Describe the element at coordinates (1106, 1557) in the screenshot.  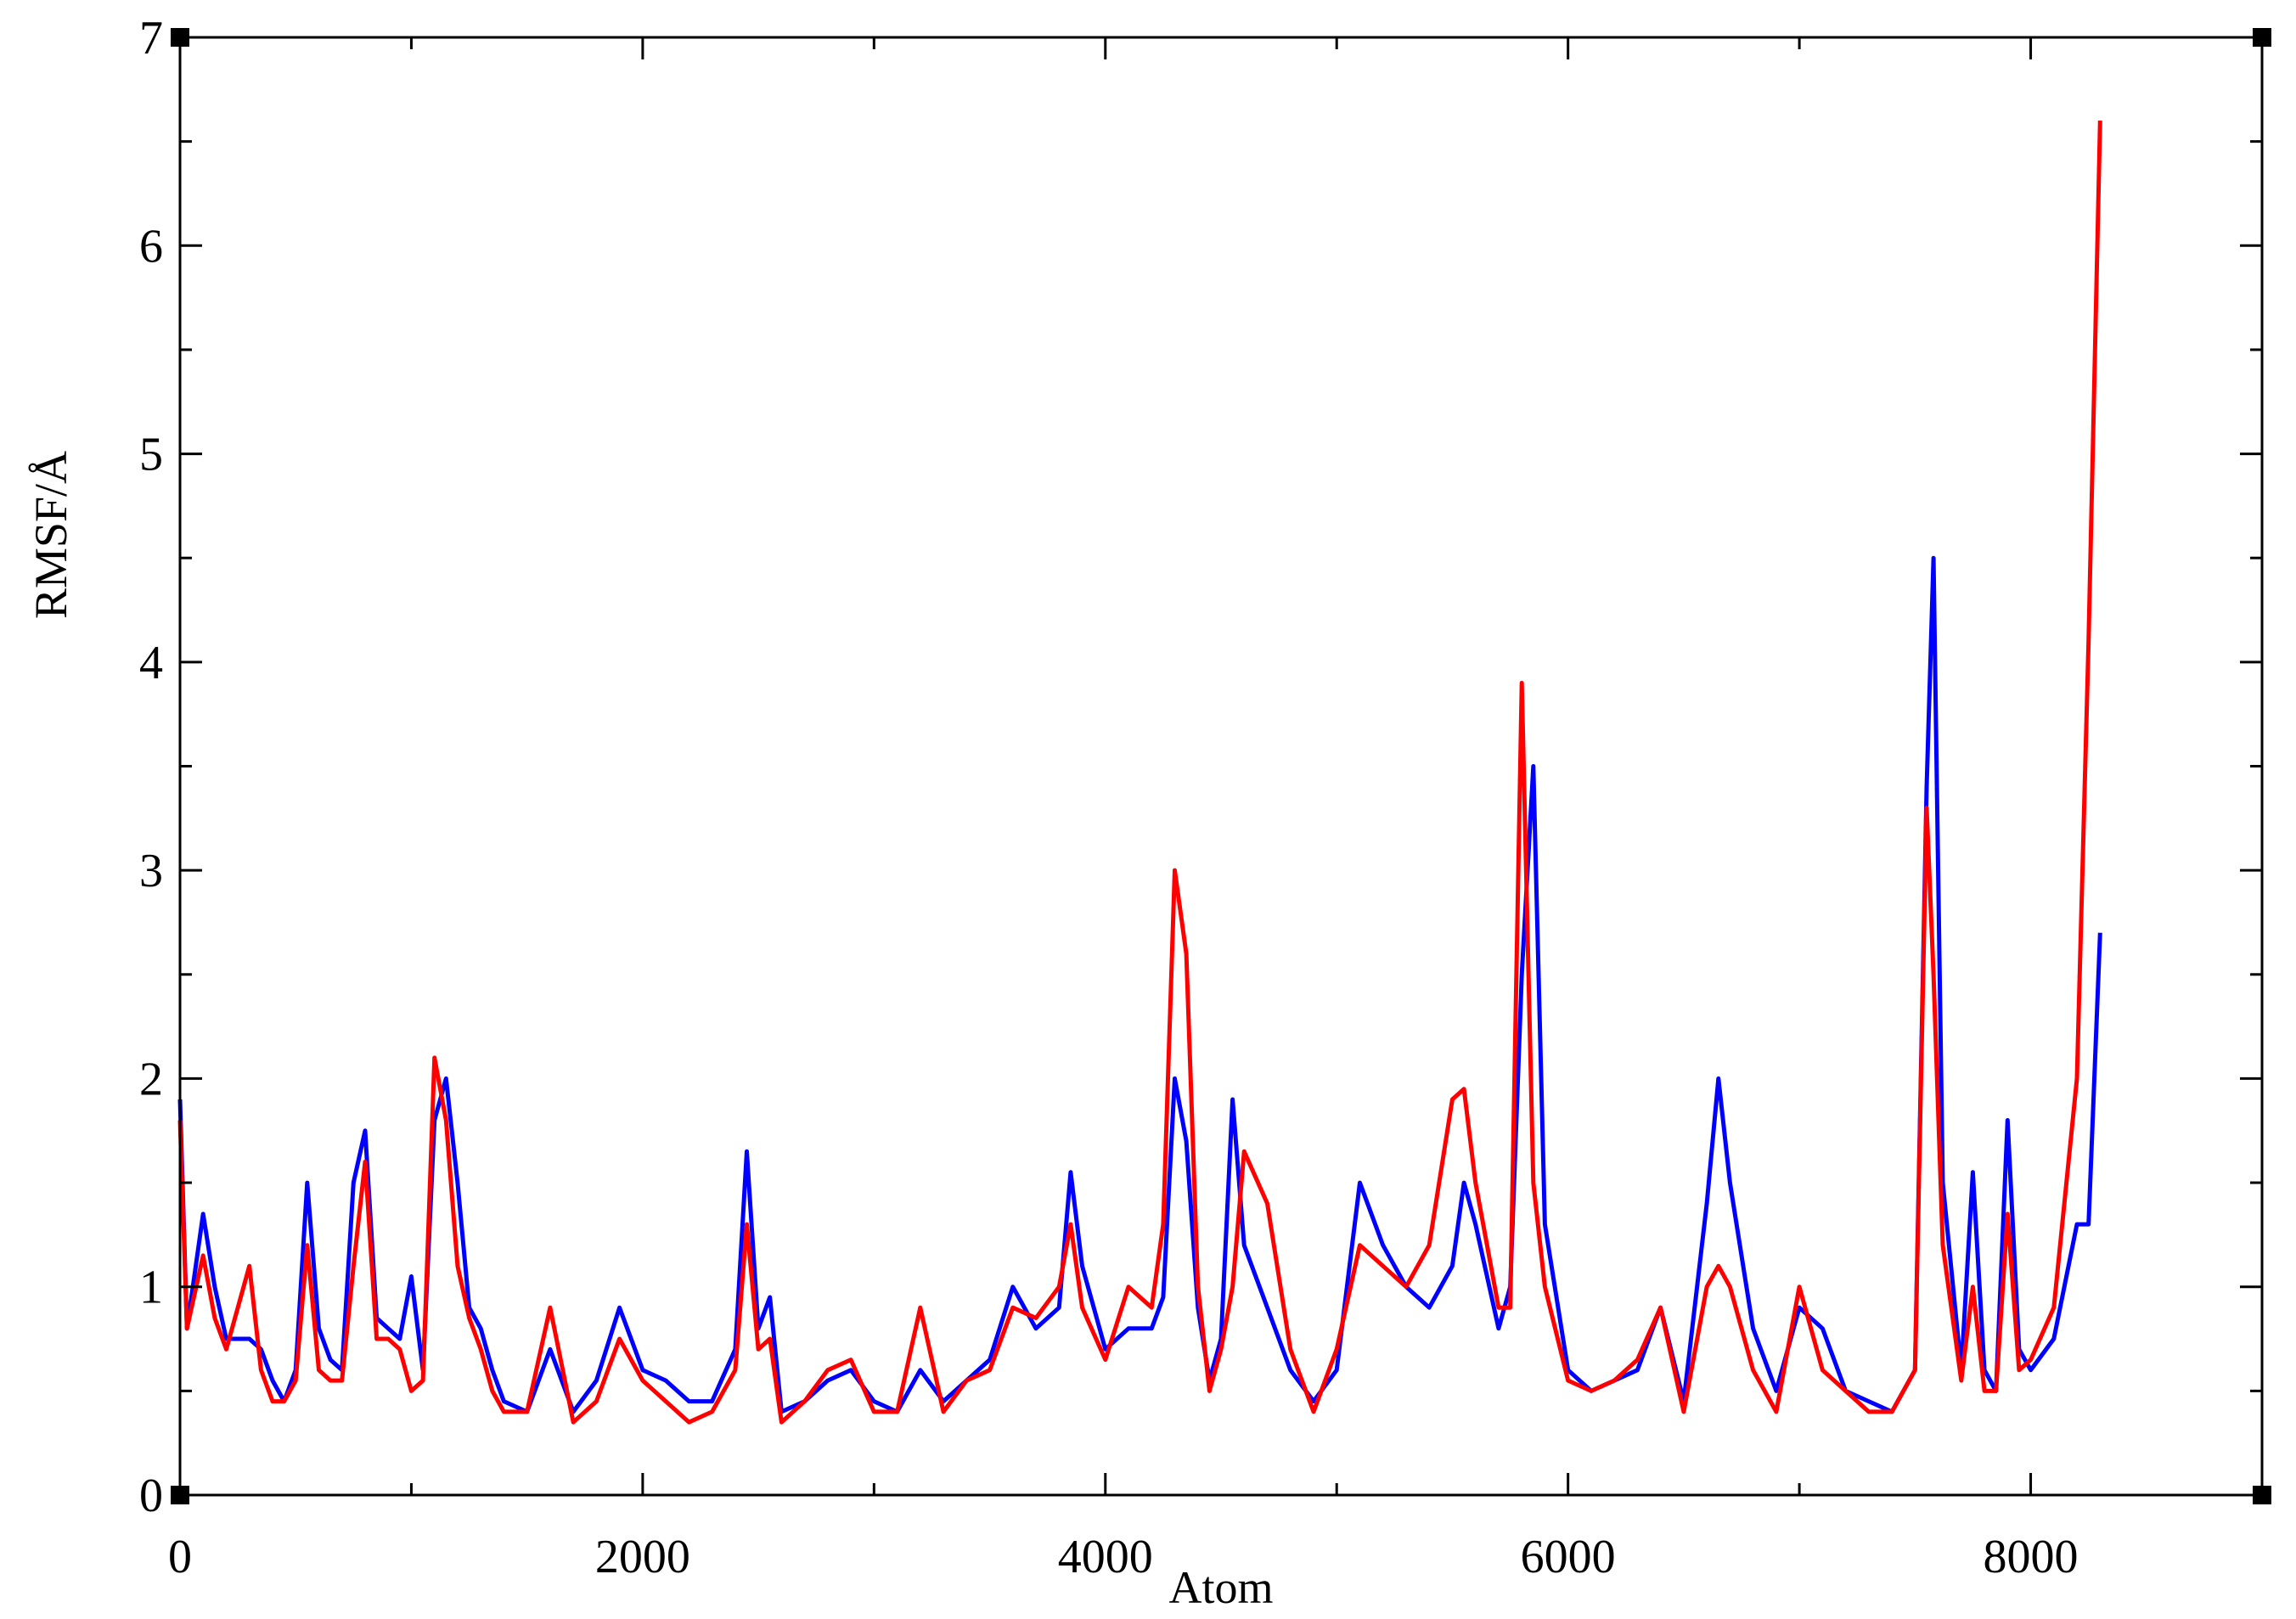
I see `x-tick-label: 4000` at that location.